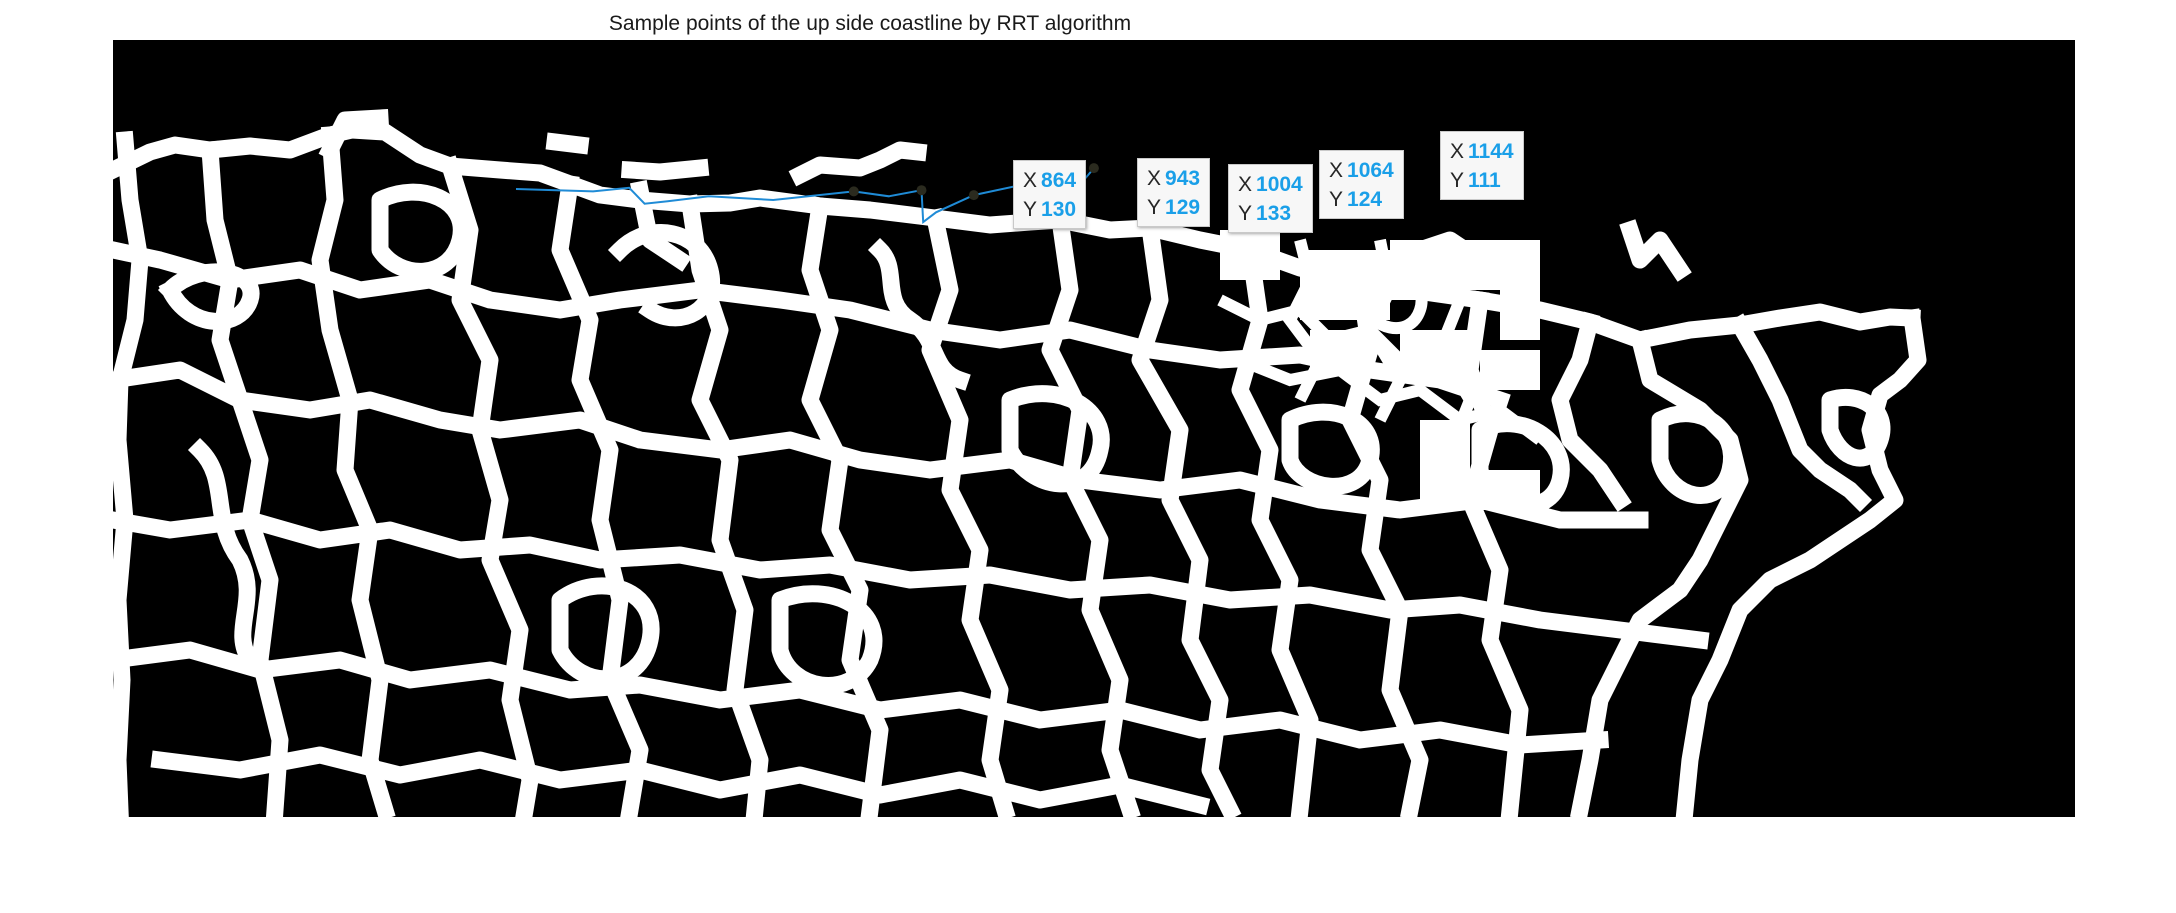 The height and width of the screenshot is (913, 2176). I want to click on datatip-x-value: 1064, so click(1370, 170).